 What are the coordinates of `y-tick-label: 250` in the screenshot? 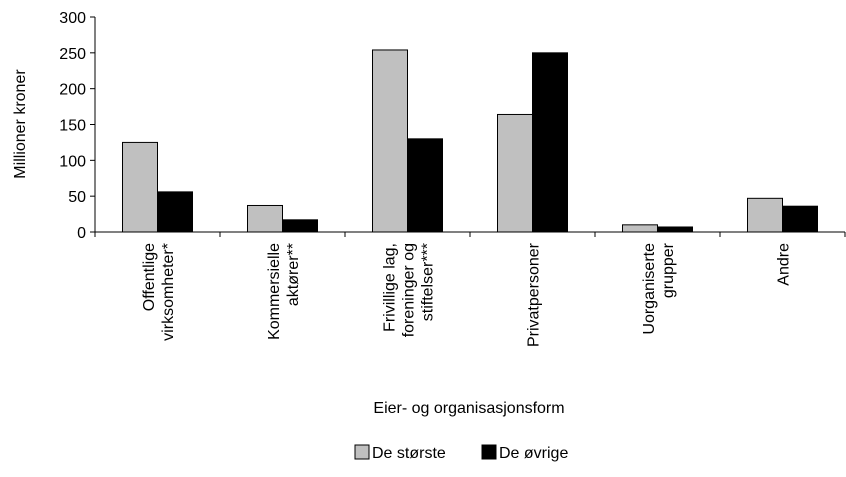 It's located at (72, 54).